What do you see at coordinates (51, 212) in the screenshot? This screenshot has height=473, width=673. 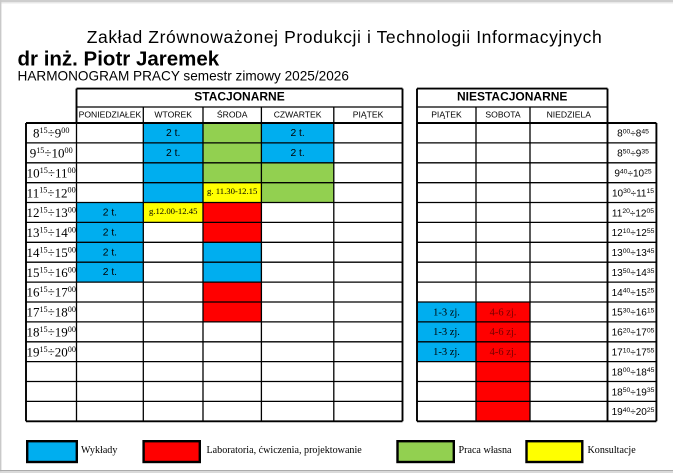 I see `svg-text: 1215÷1300` at bounding box center [51, 212].